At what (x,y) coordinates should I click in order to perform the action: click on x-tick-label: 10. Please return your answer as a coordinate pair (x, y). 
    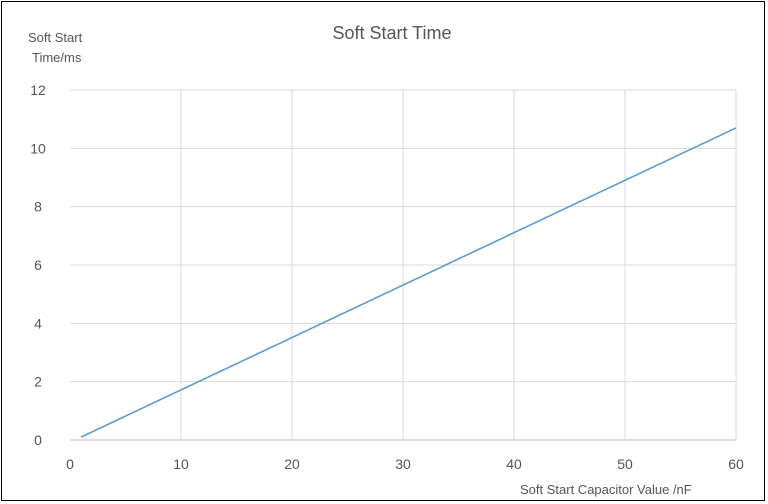
    Looking at the image, I should click on (181, 464).